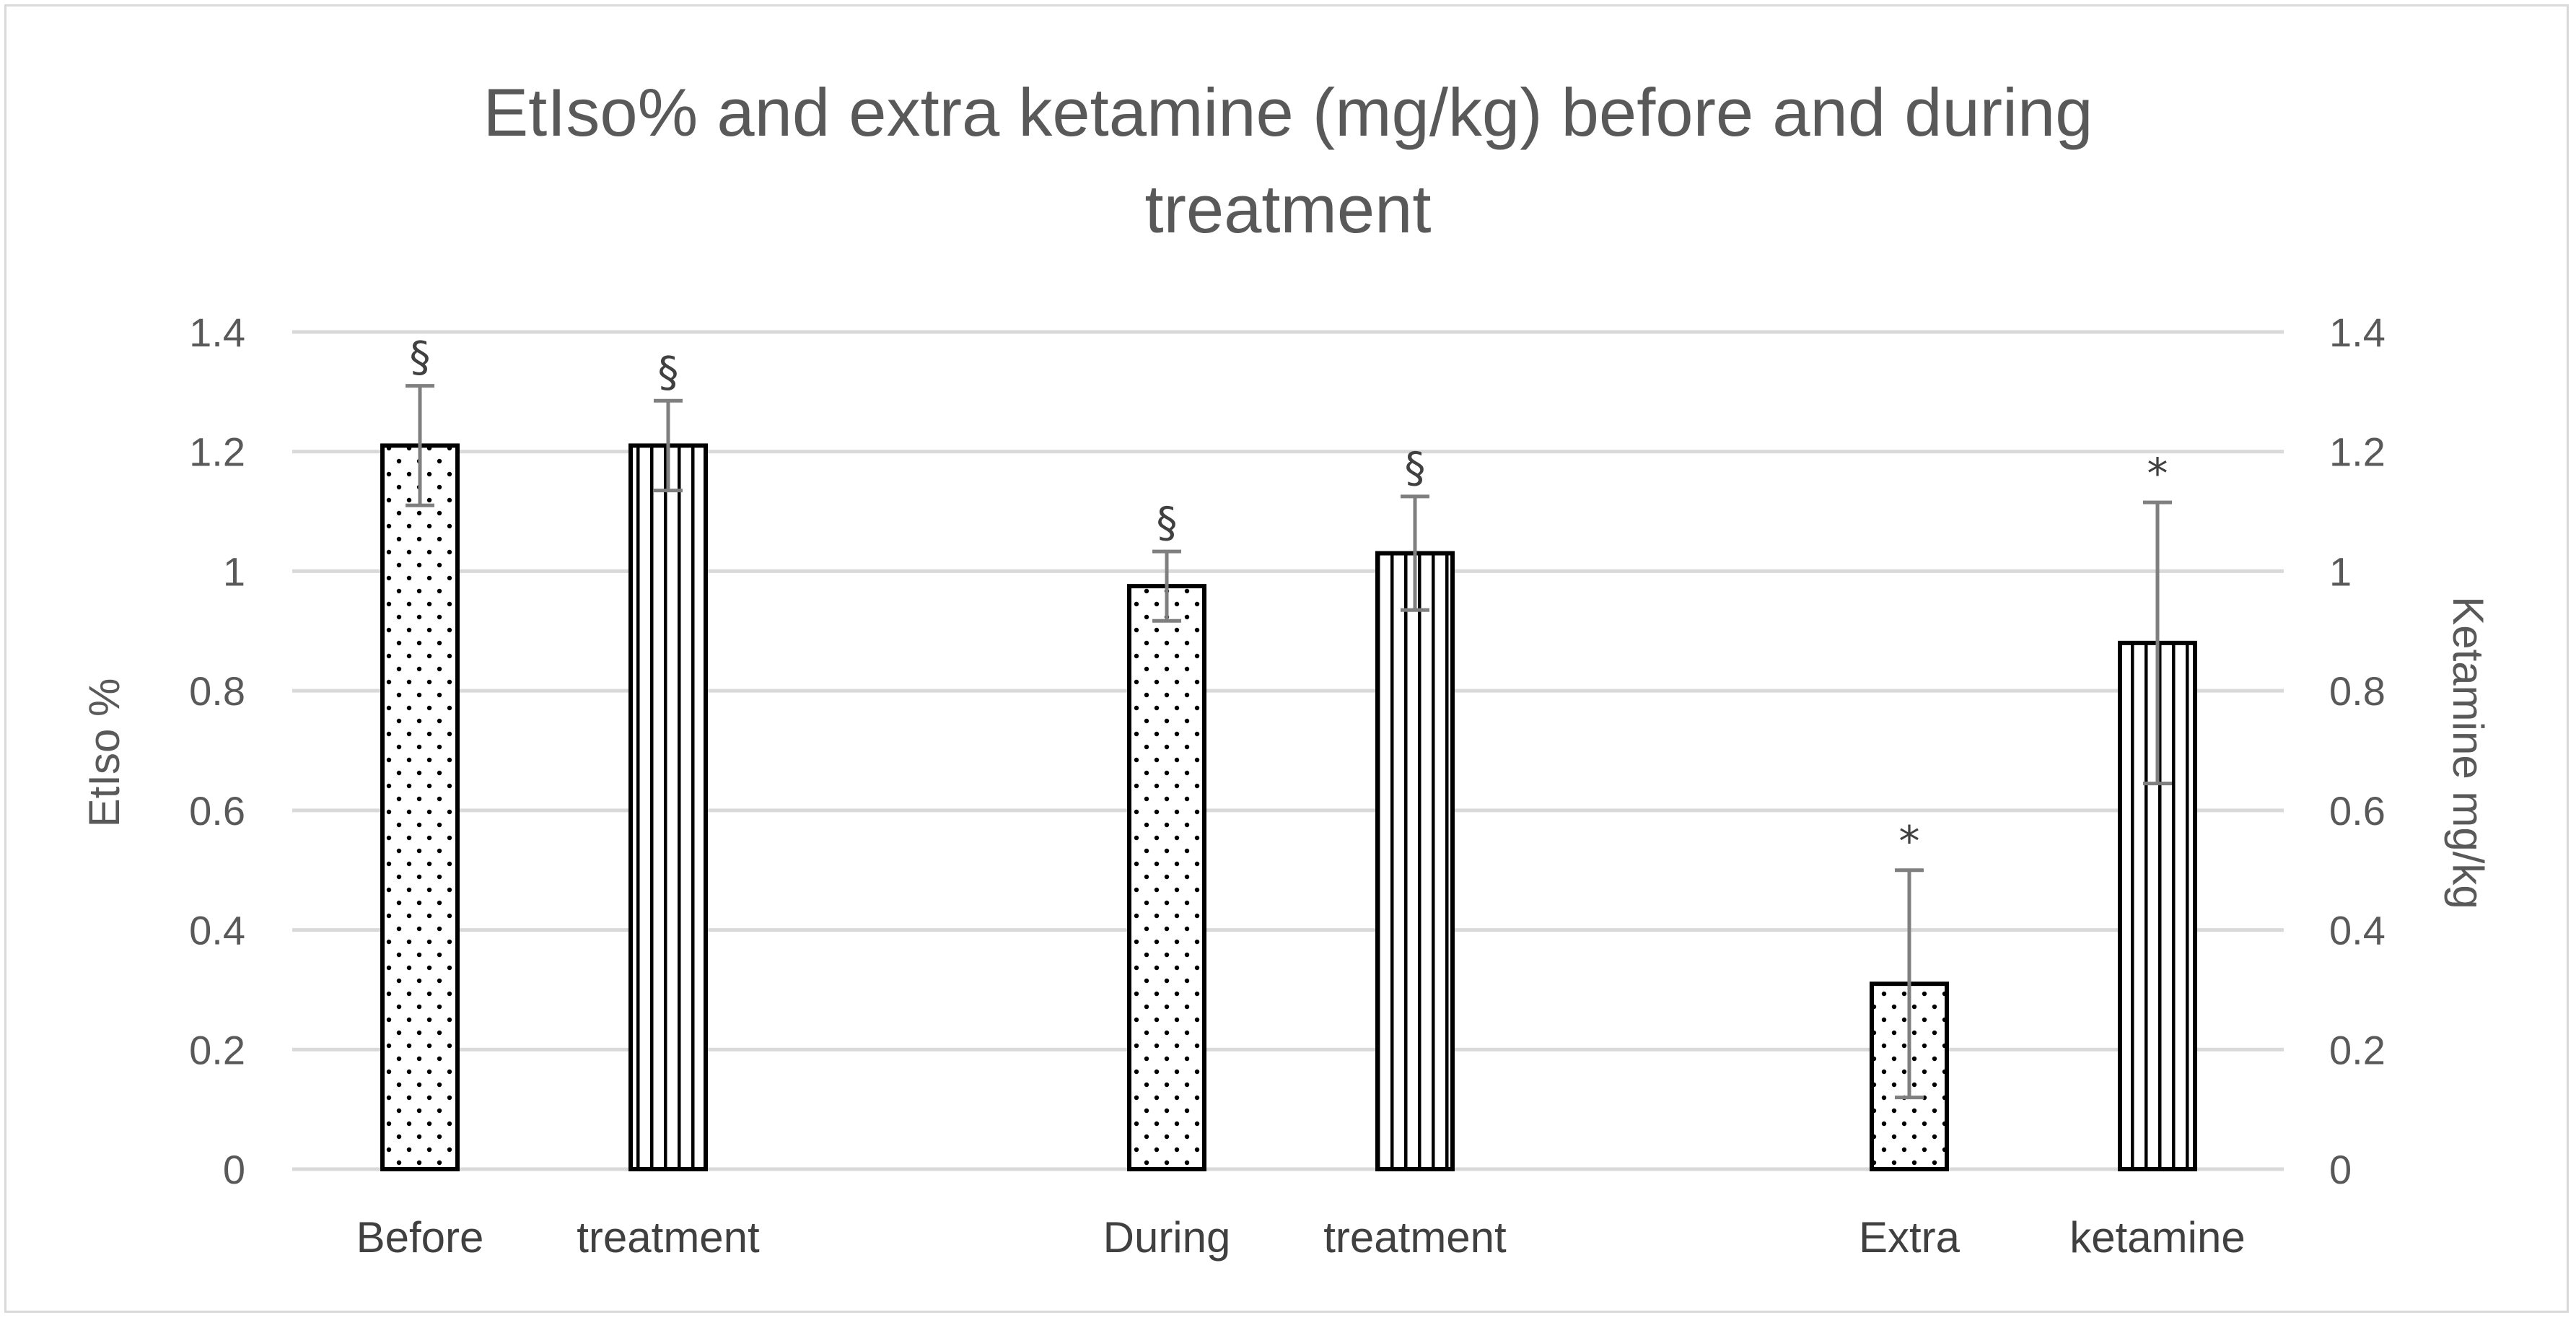 This screenshot has height=1320, width=2576. I want to click on right-axis-title: Ketamine mg/kg, so click(2468, 752).